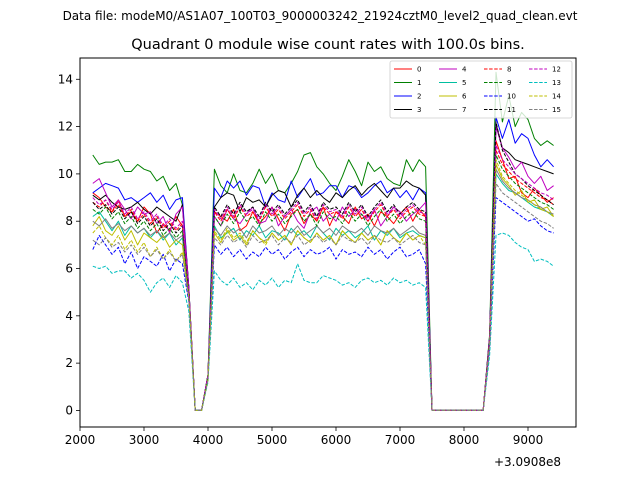 Image resolution: width=640 pixels, height=480 pixels. Describe the element at coordinates (464, 97) in the screenshot. I see `legend-label-6: 6` at that location.